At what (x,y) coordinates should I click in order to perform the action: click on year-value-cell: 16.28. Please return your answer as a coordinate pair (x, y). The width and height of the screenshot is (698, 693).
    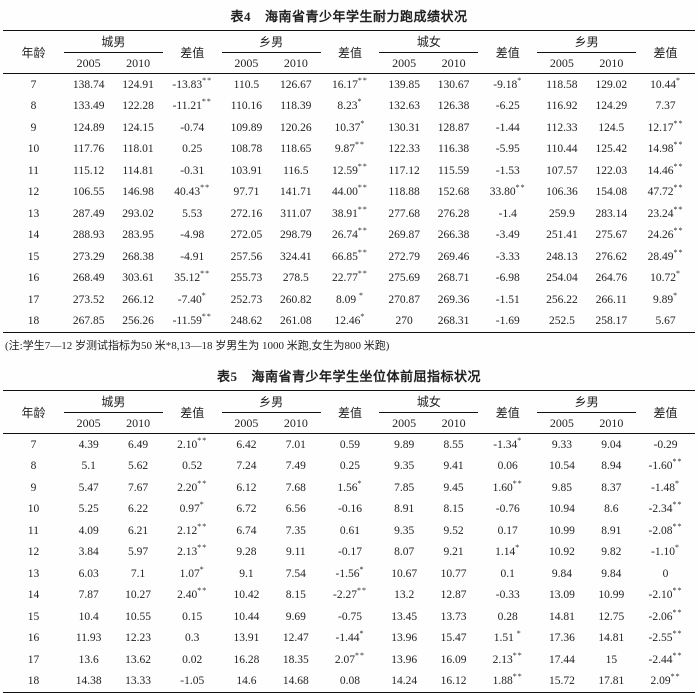
    Looking at the image, I should click on (246, 659).